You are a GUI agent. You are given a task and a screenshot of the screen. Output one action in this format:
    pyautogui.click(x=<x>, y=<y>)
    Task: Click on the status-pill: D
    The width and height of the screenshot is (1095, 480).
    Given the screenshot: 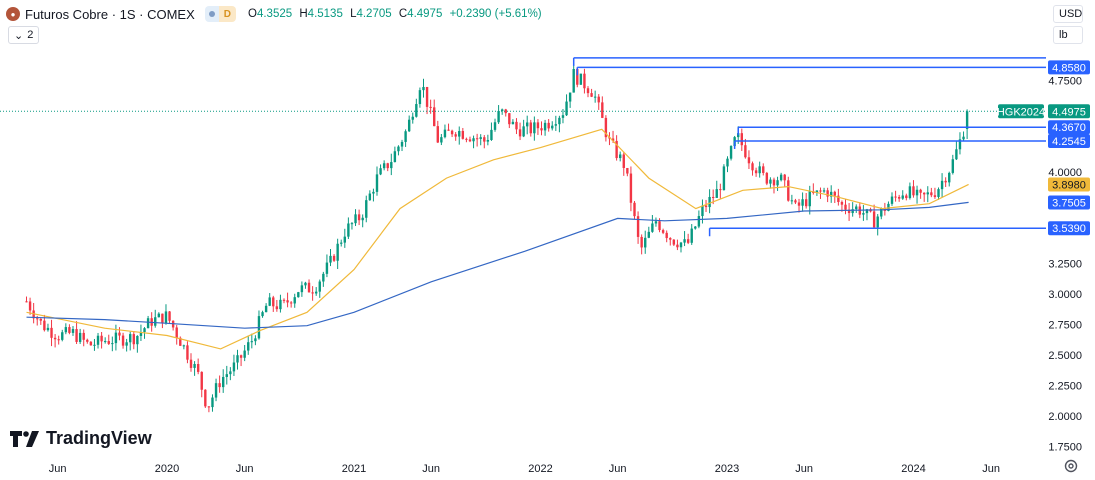 What is the action you would take?
    pyautogui.click(x=220, y=14)
    